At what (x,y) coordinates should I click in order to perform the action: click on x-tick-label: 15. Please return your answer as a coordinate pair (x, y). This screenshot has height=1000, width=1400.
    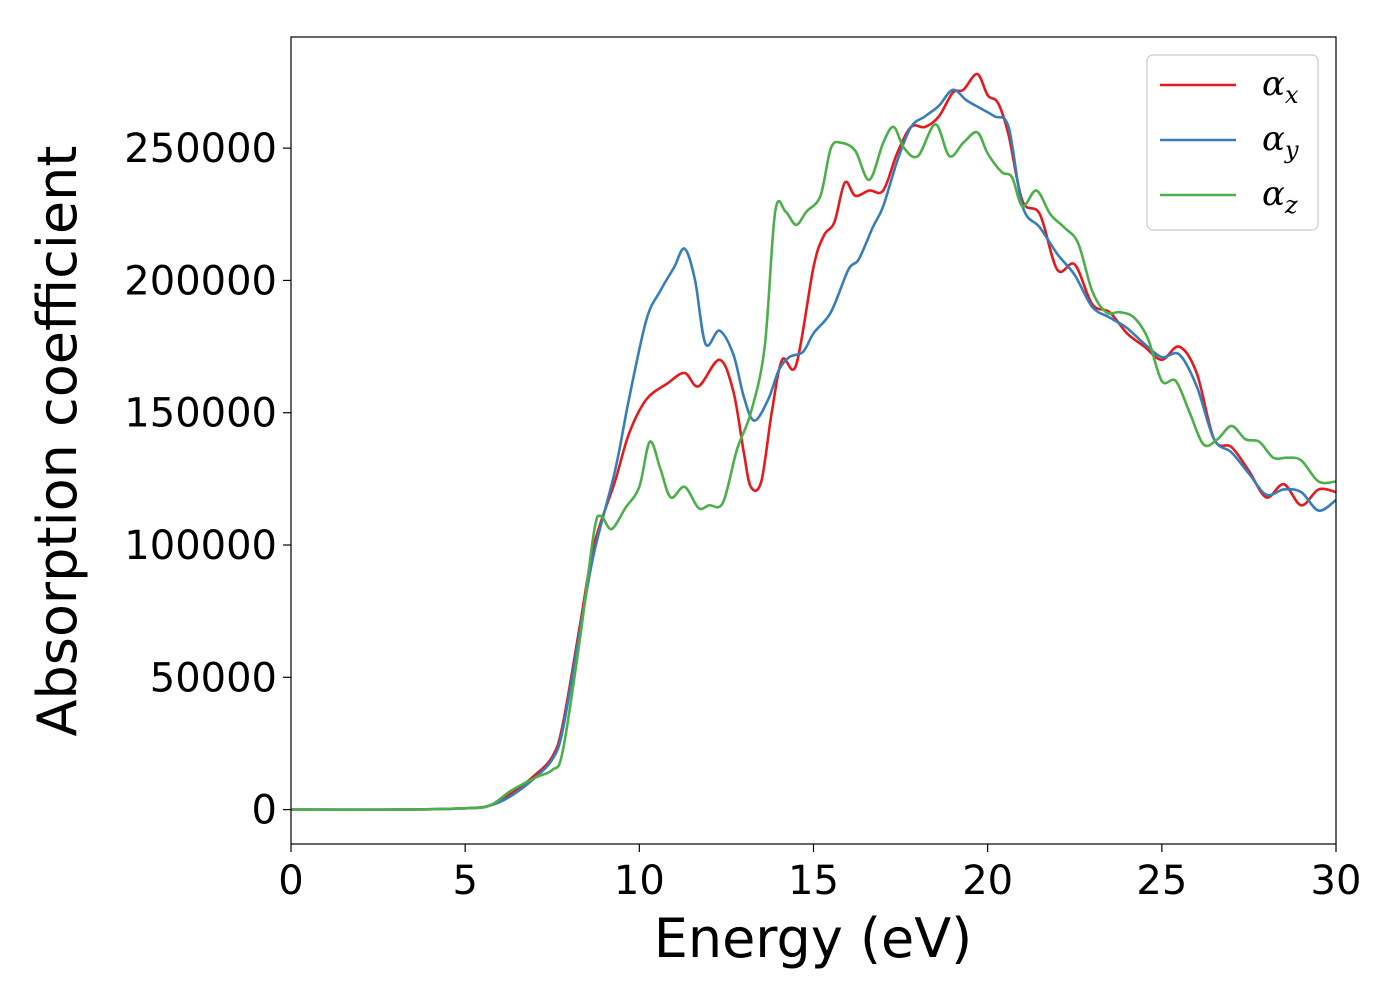
    Looking at the image, I should click on (813, 881).